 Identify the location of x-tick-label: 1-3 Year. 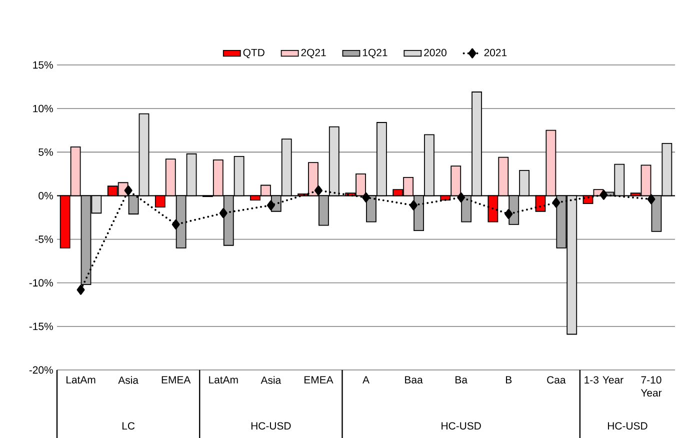
(604, 380).